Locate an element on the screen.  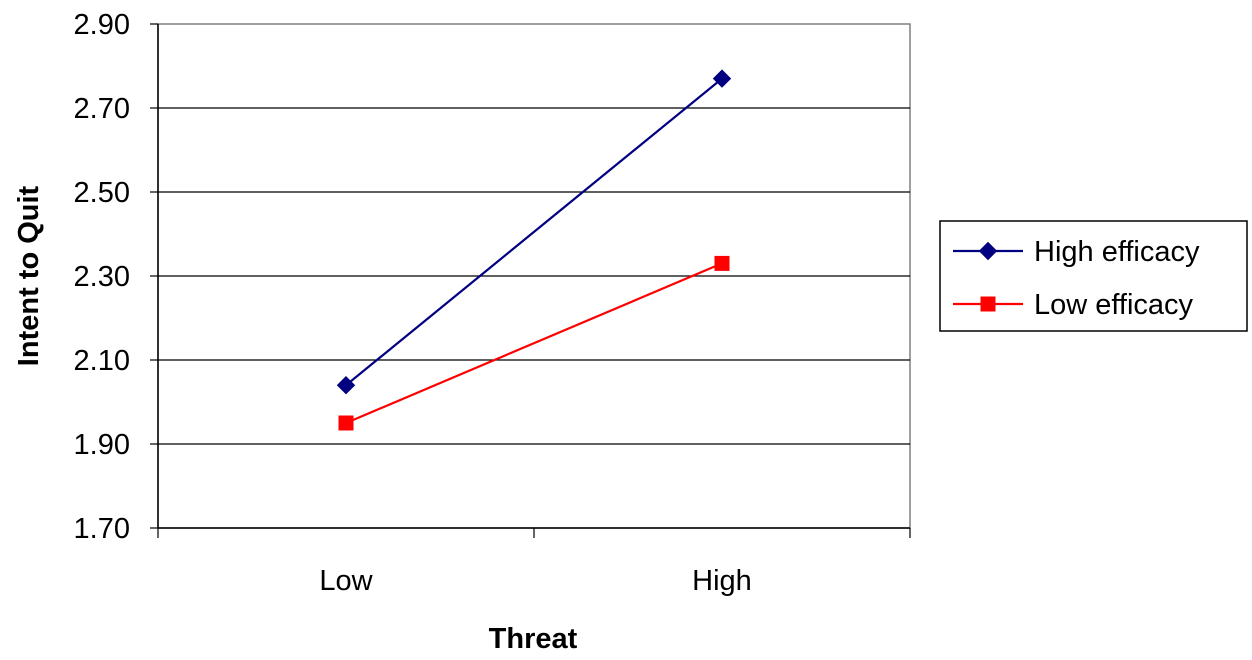
x-axis-title: Threat is located at coordinates (533, 639).